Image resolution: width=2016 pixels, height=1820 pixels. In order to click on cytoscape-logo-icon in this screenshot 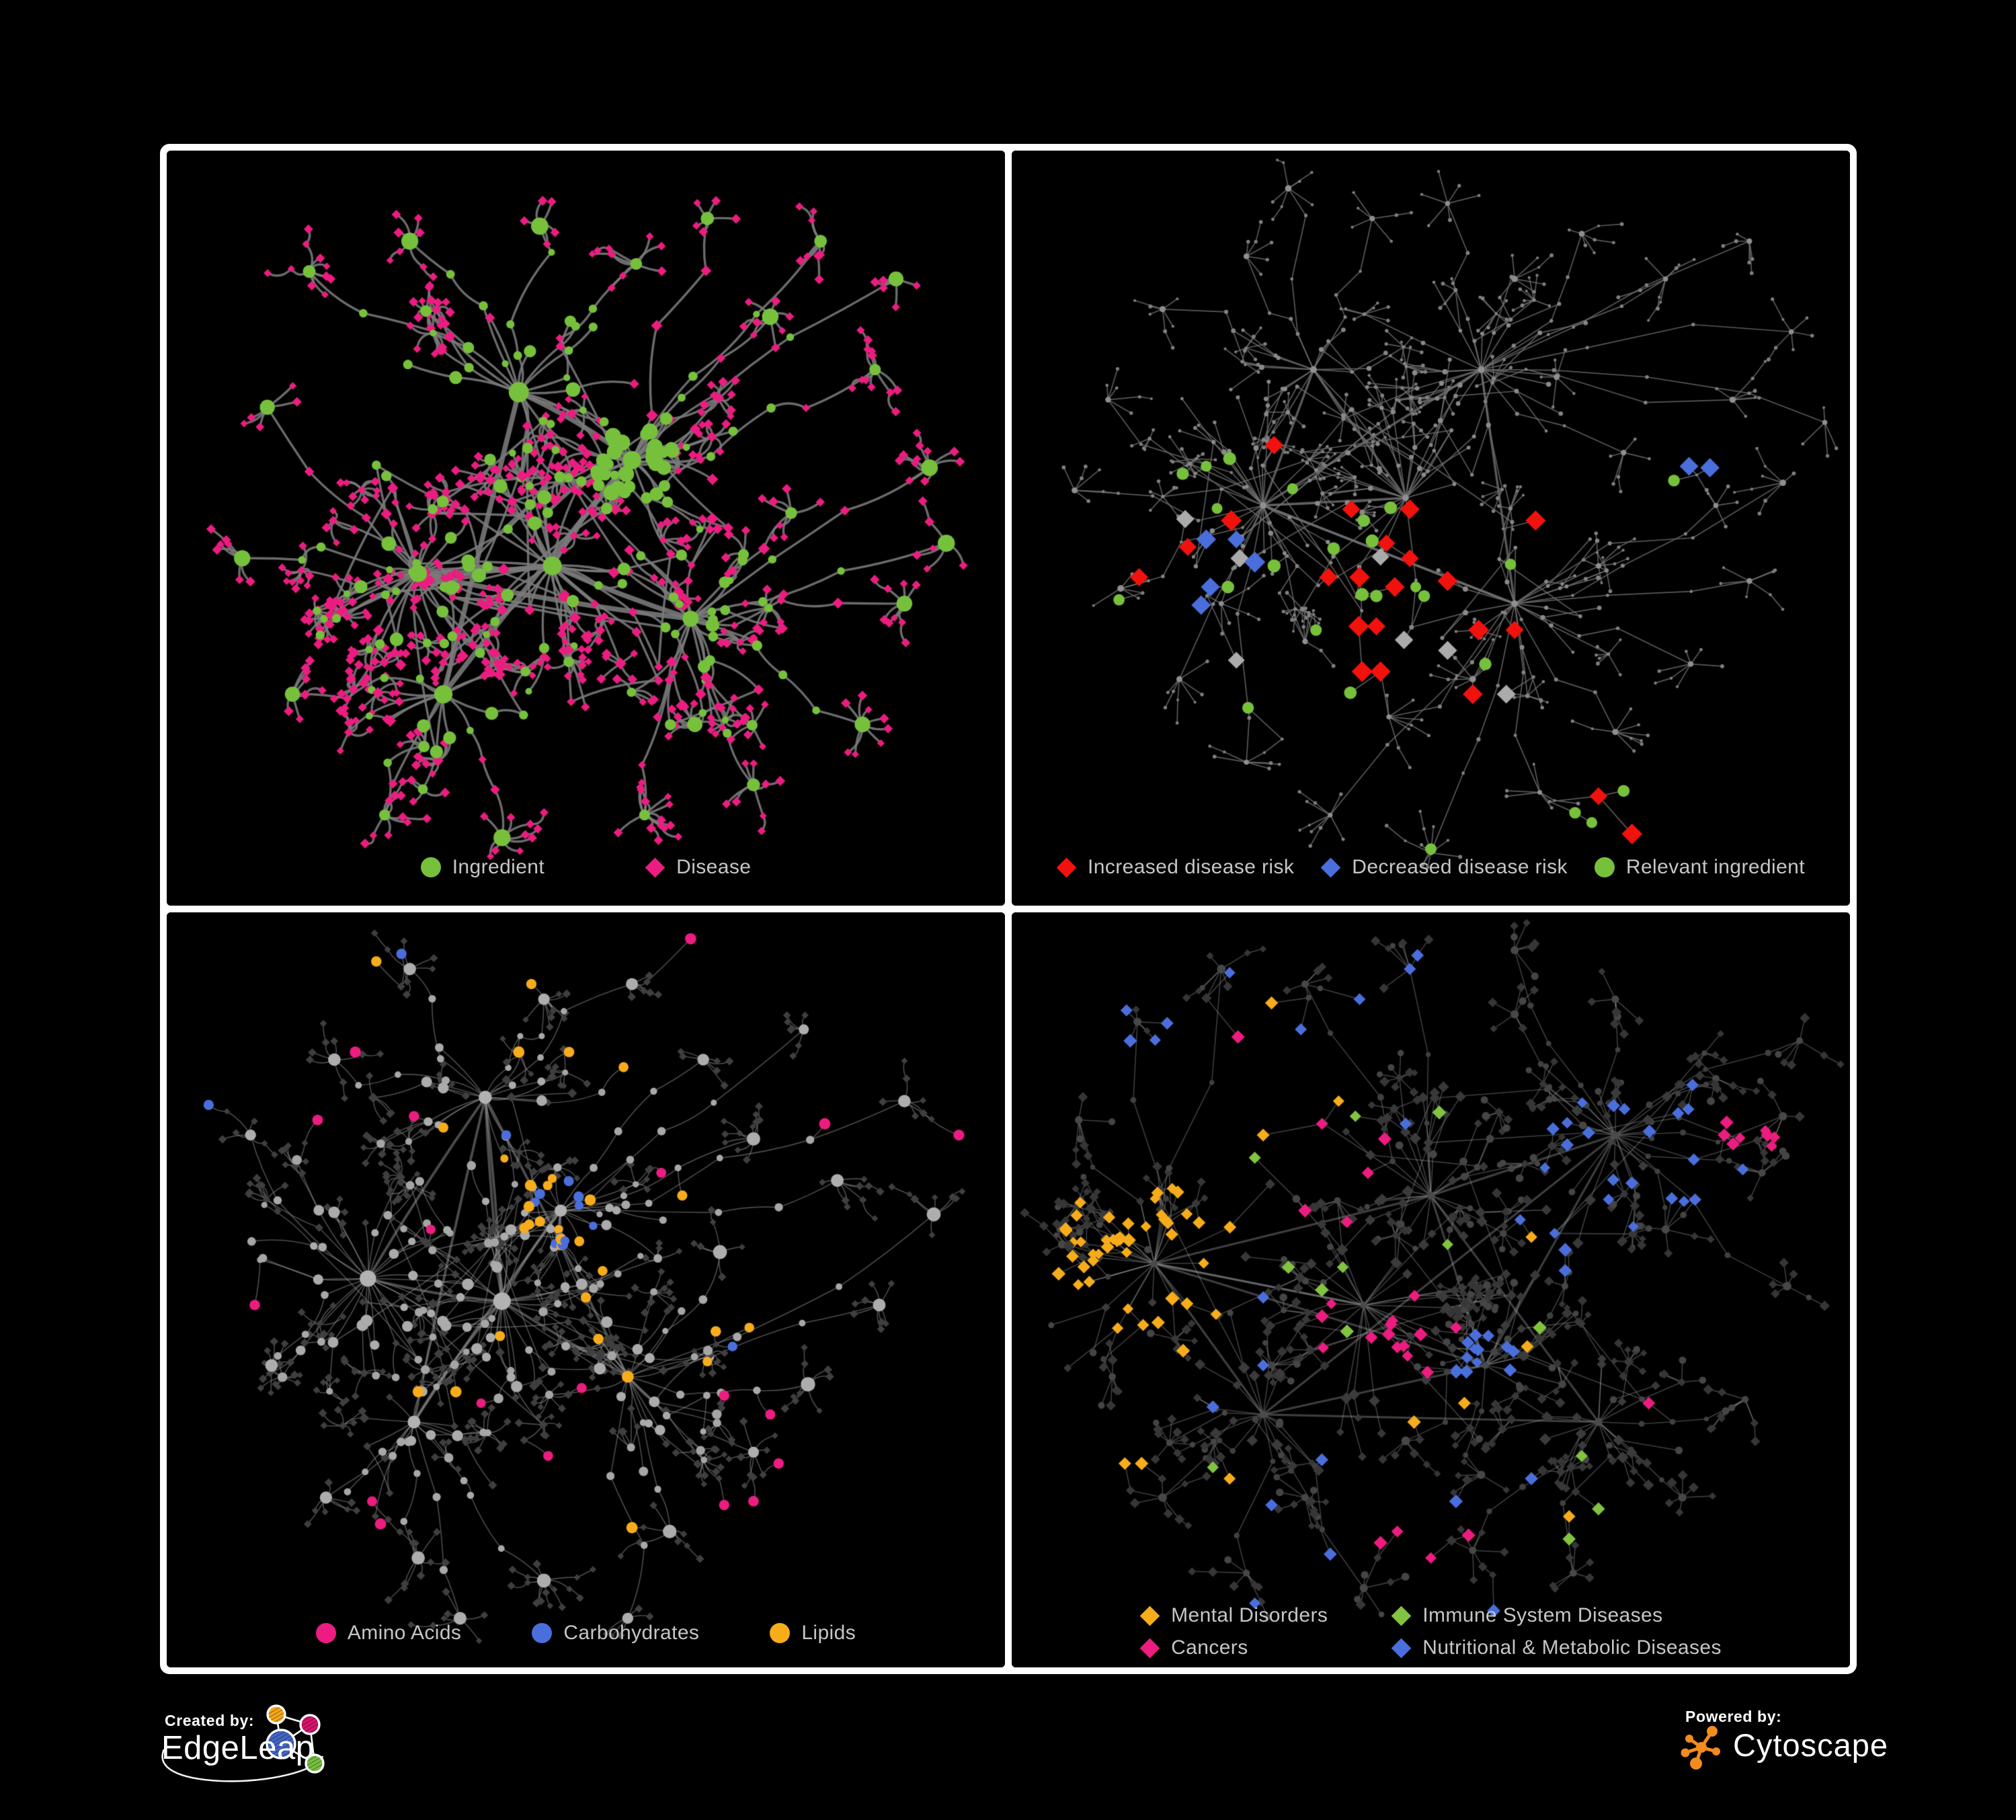, I will do `click(1700, 1748)`.